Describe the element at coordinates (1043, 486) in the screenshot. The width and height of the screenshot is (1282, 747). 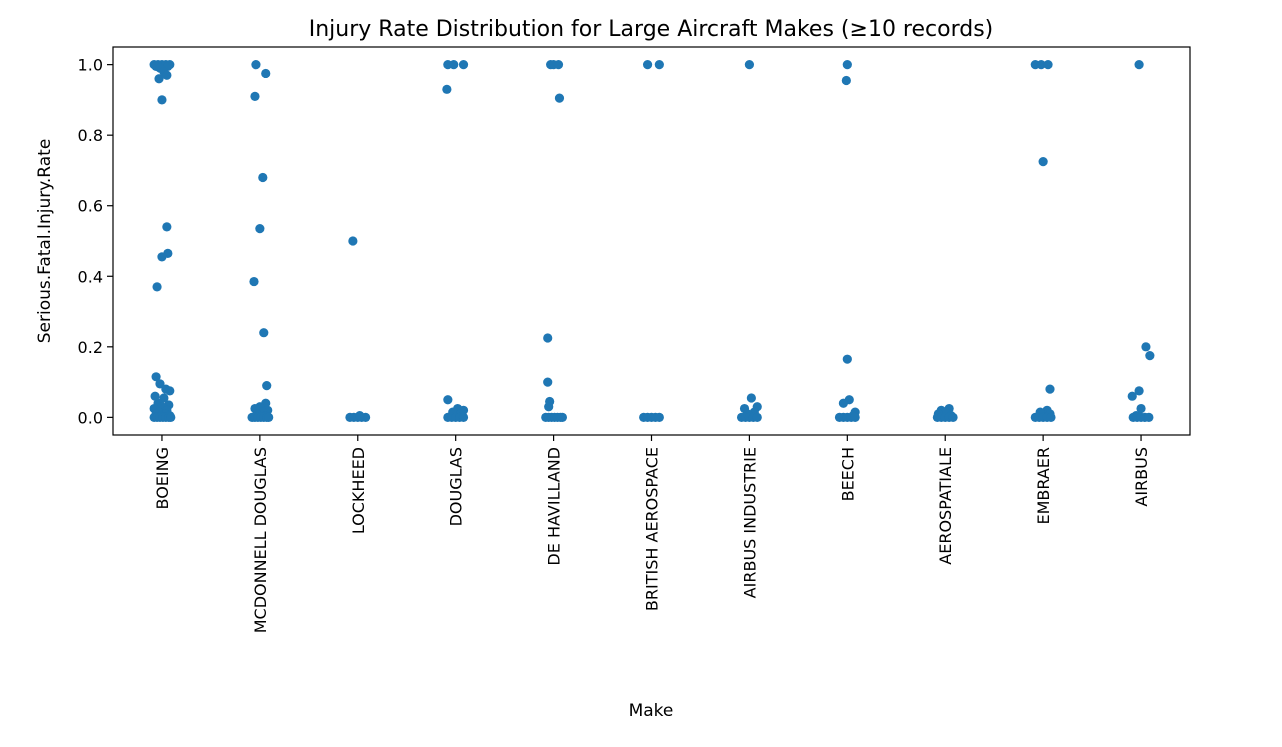
I see `x-tick-label: EMBRAER` at that location.